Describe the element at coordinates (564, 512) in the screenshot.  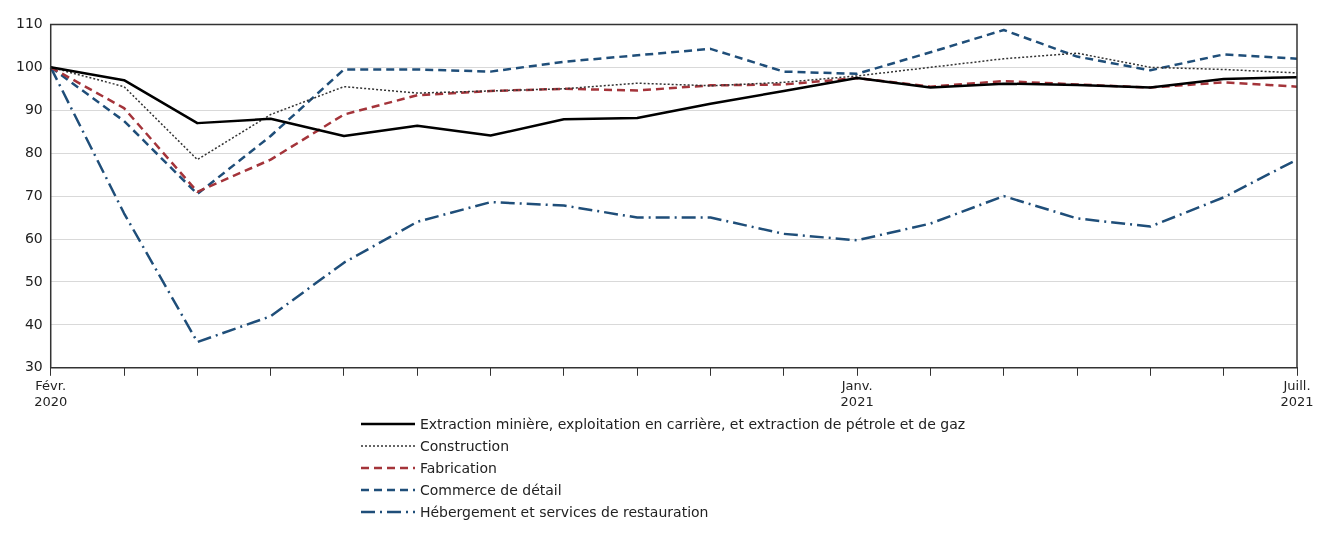
I see `legend-label: Hébergement et services de restauration` at that location.